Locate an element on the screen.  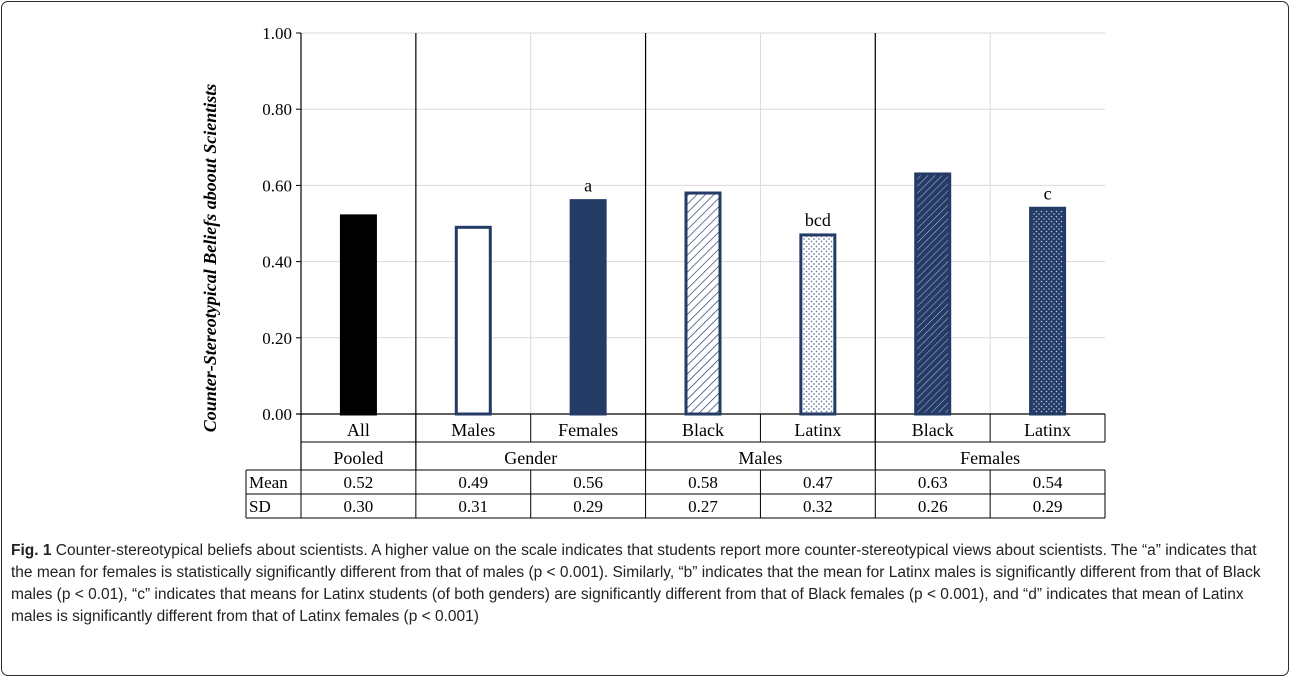
y-tick-label: 0.60 is located at coordinates (277, 185).